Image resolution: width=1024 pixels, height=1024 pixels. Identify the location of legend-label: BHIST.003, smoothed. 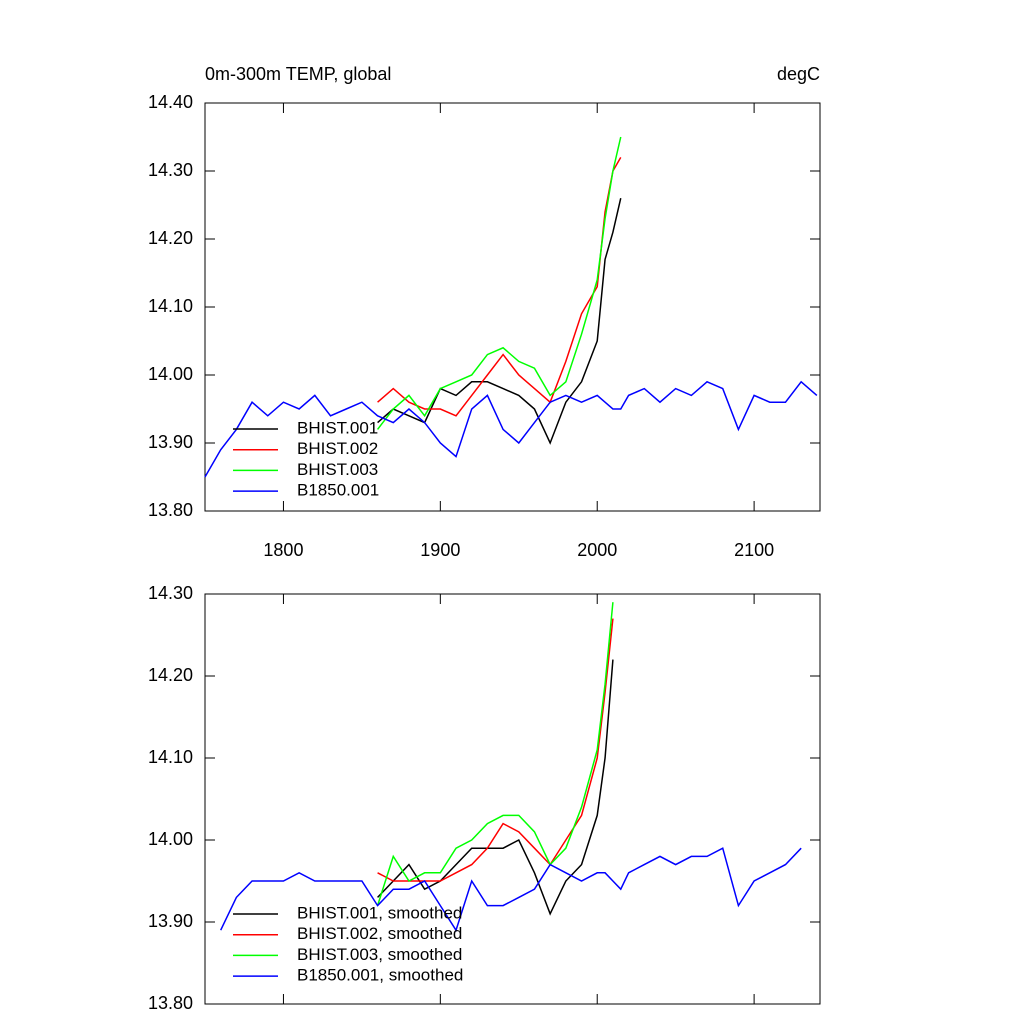
(379, 954).